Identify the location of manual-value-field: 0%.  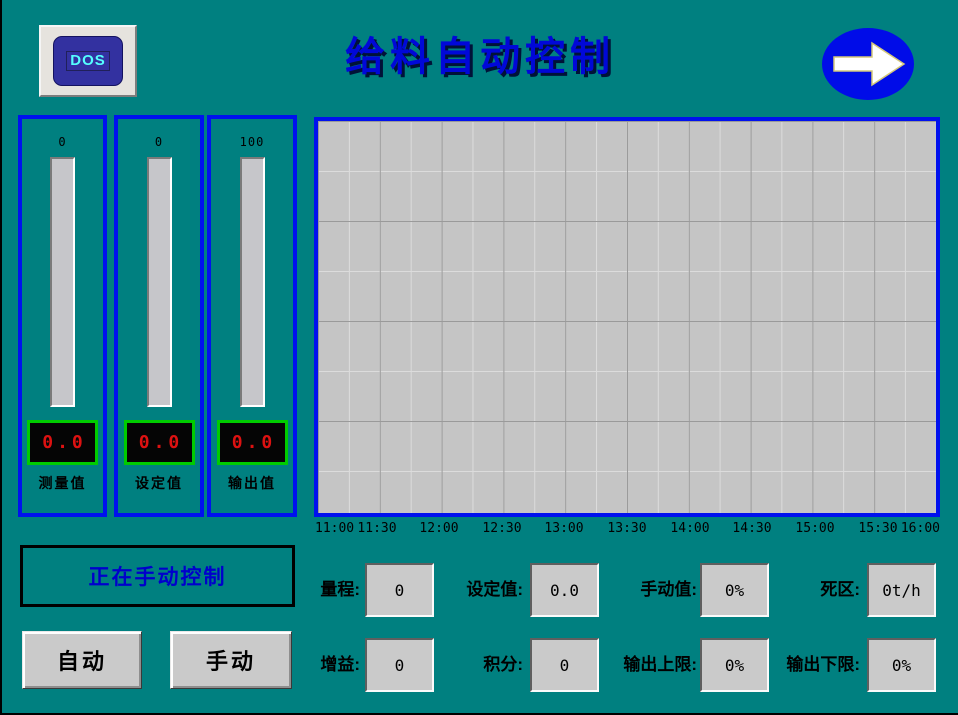
(734, 590).